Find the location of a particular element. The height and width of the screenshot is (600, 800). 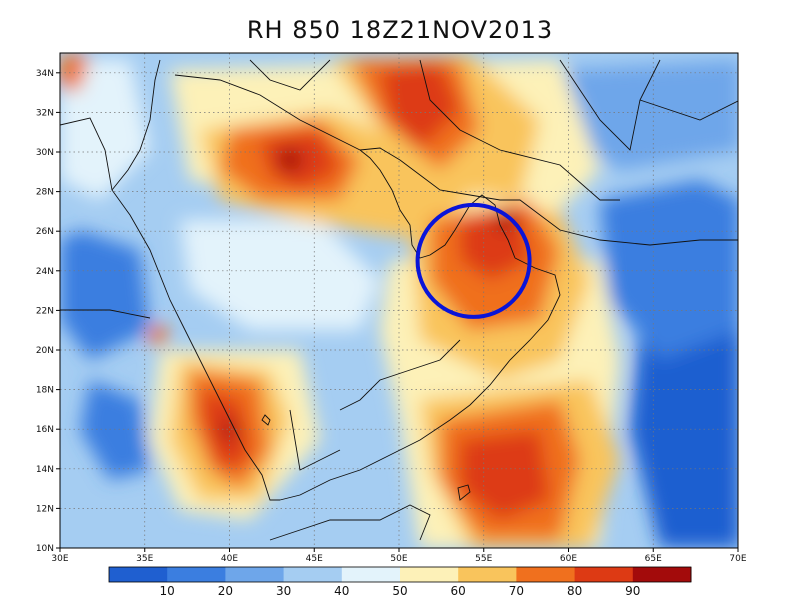

colorbar: 10 20 30 40 50 60 70 80 90 is located at coordinates (400, 582).